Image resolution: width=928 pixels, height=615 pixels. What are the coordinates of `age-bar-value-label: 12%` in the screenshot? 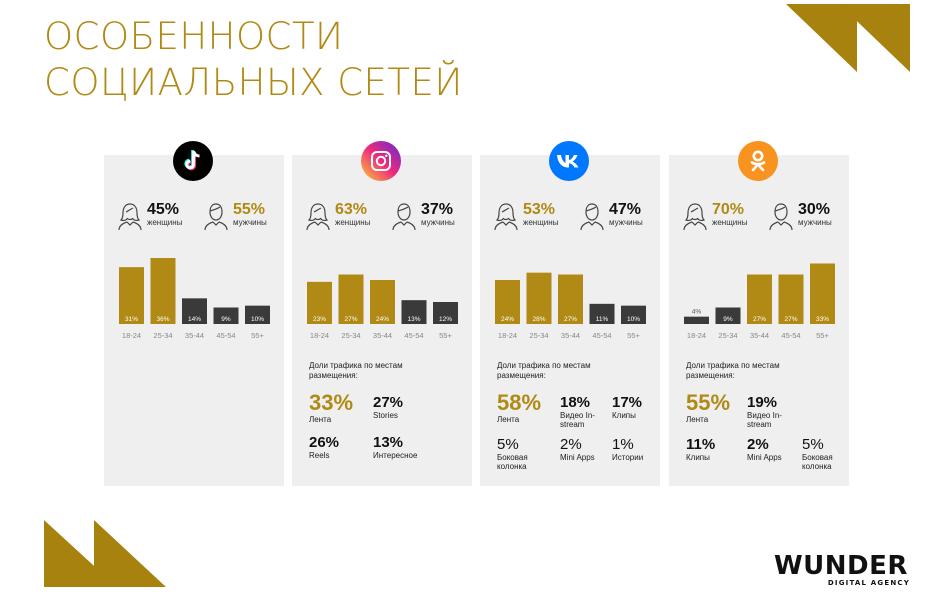 It's located at (445, 319).